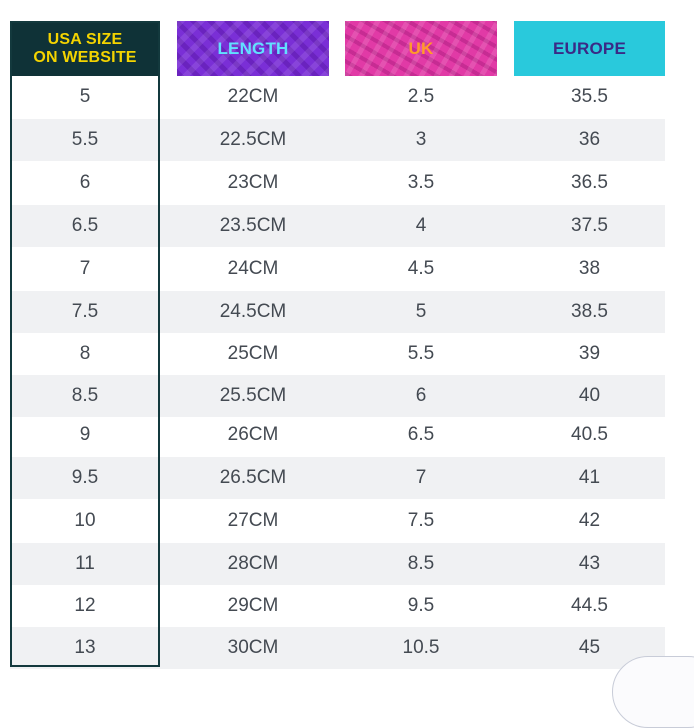 This screenshot has height=728, width=694. What do you see at coordinates (253, 605) in the screenshot?
I see `table-cell-length: 29CM` at bounding box center [253, 605].